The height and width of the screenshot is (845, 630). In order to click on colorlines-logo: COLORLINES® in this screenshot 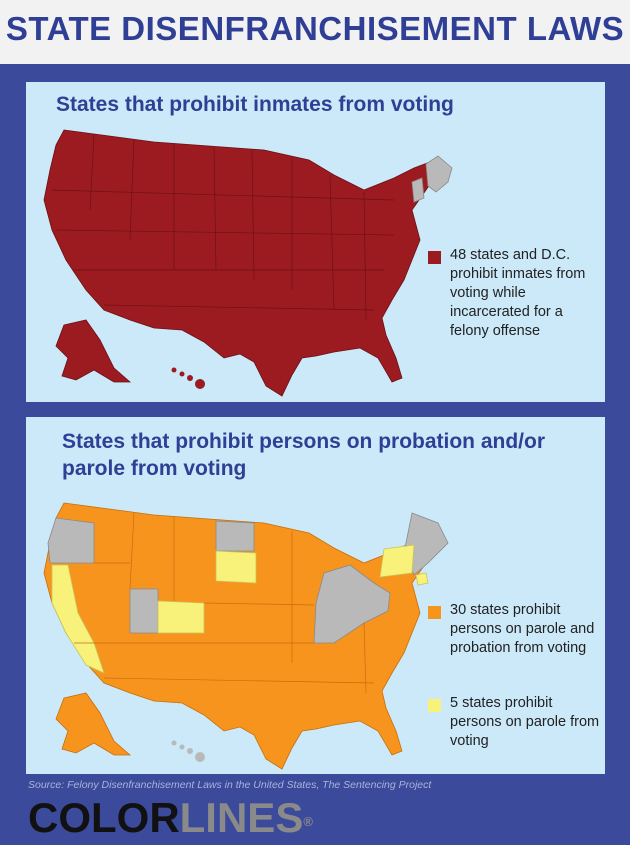, I will do `click(170, 818)`.